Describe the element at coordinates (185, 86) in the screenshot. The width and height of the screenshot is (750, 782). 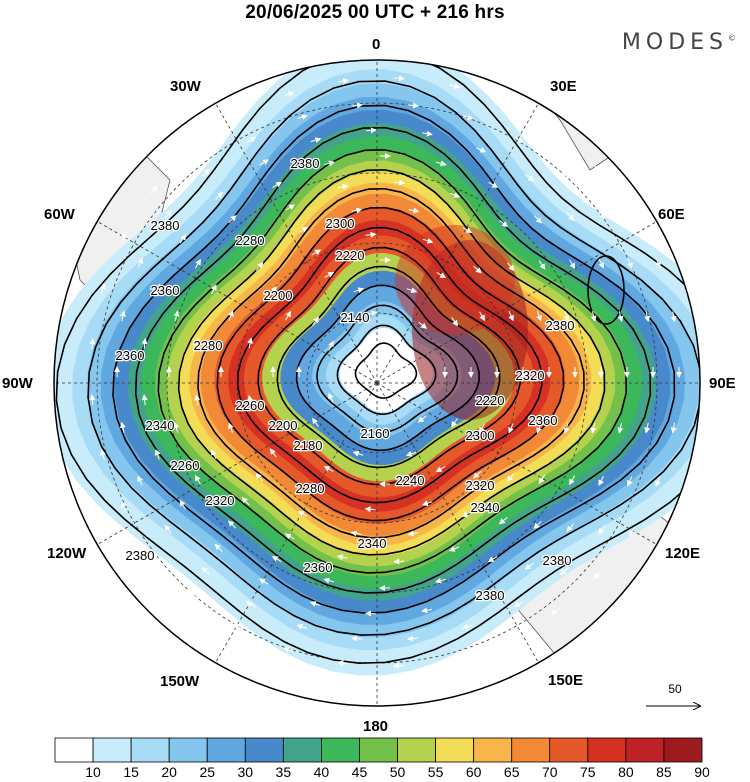
I see `lon-label-30w: 30W` at that location.